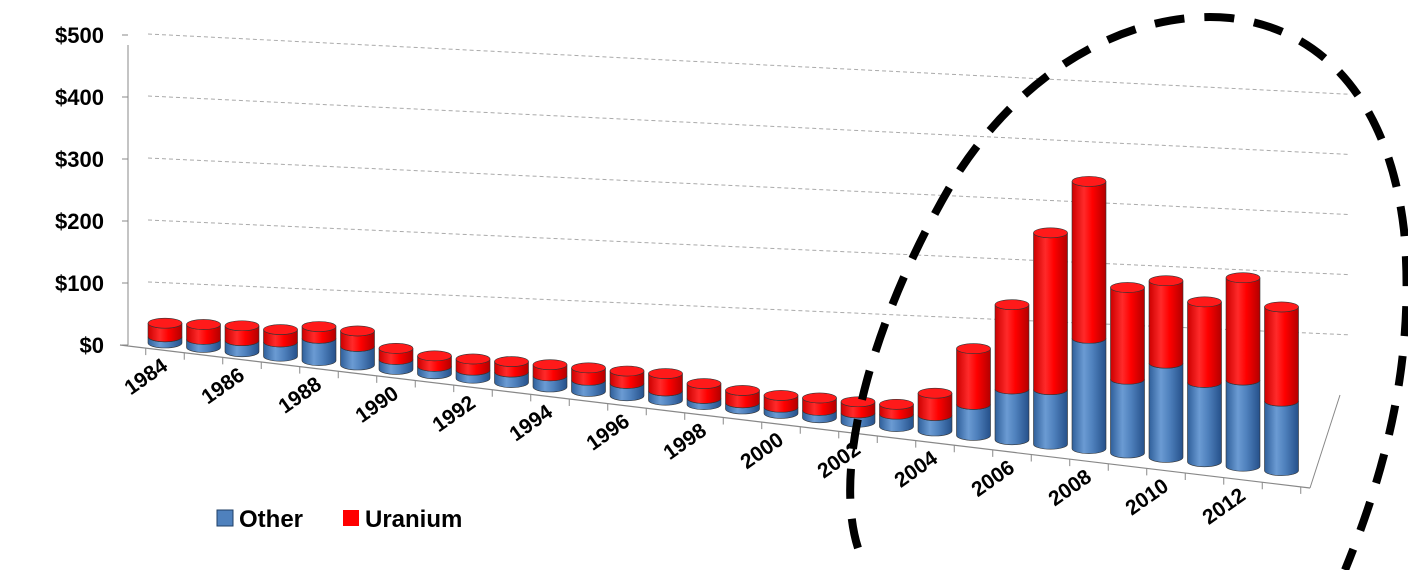 The height and width of the screenshot is (570, 1408). Describe the element at coordinates (1166, 413) in the screenshot. I see `bar-other-2010` at that location.